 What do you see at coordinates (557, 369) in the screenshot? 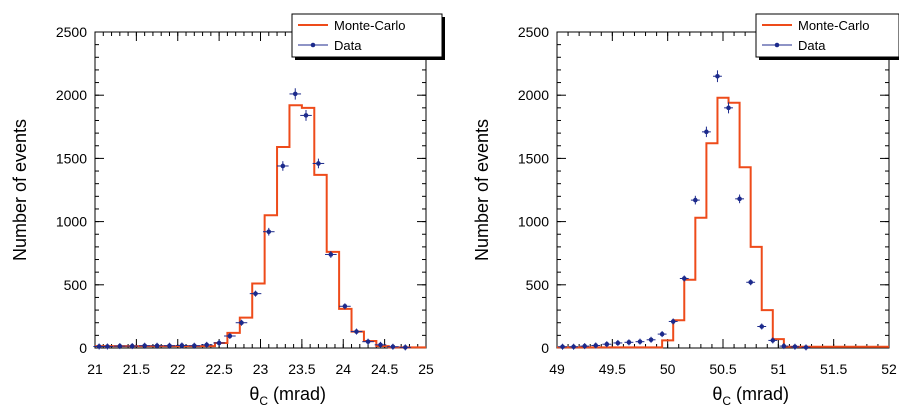
I see `x-tick-label: 49` at bounding box center [557, 369].